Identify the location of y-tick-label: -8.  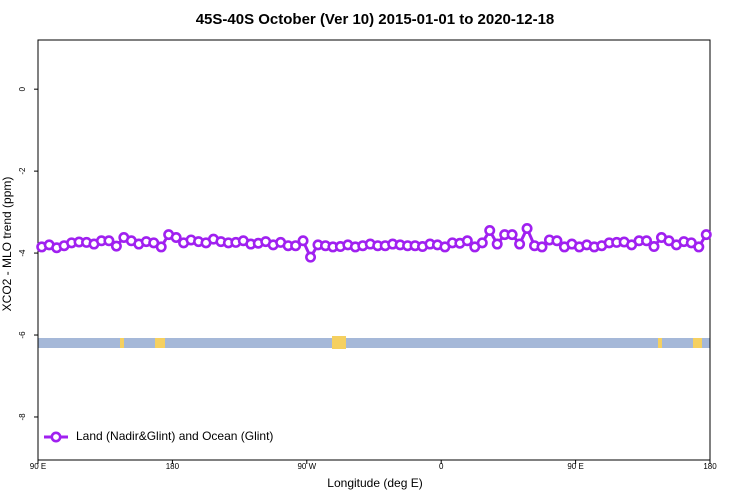
(22, 417).